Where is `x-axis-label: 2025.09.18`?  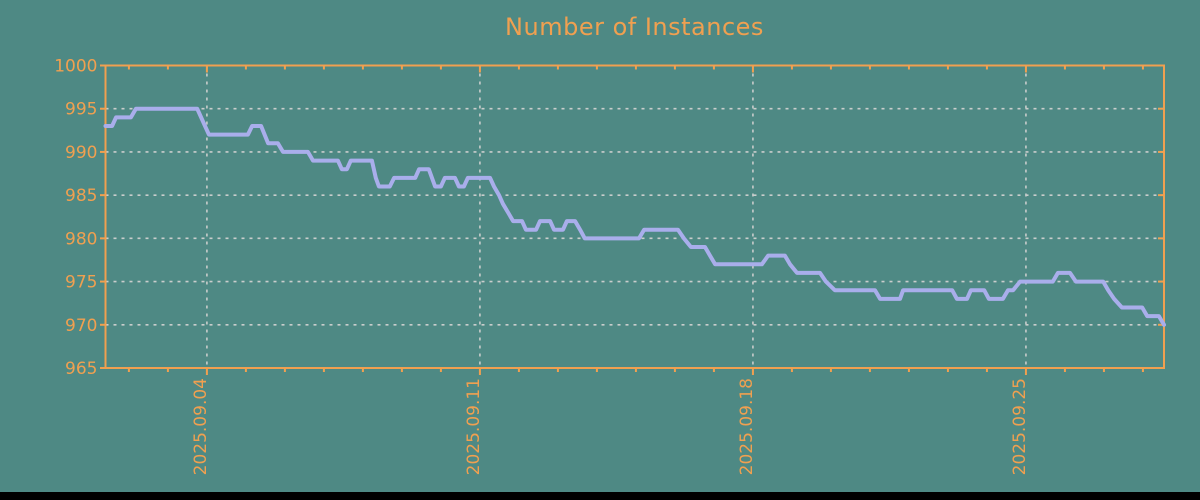
x-axis-label: 2025.09.18 is located at coordinates (747, 426).